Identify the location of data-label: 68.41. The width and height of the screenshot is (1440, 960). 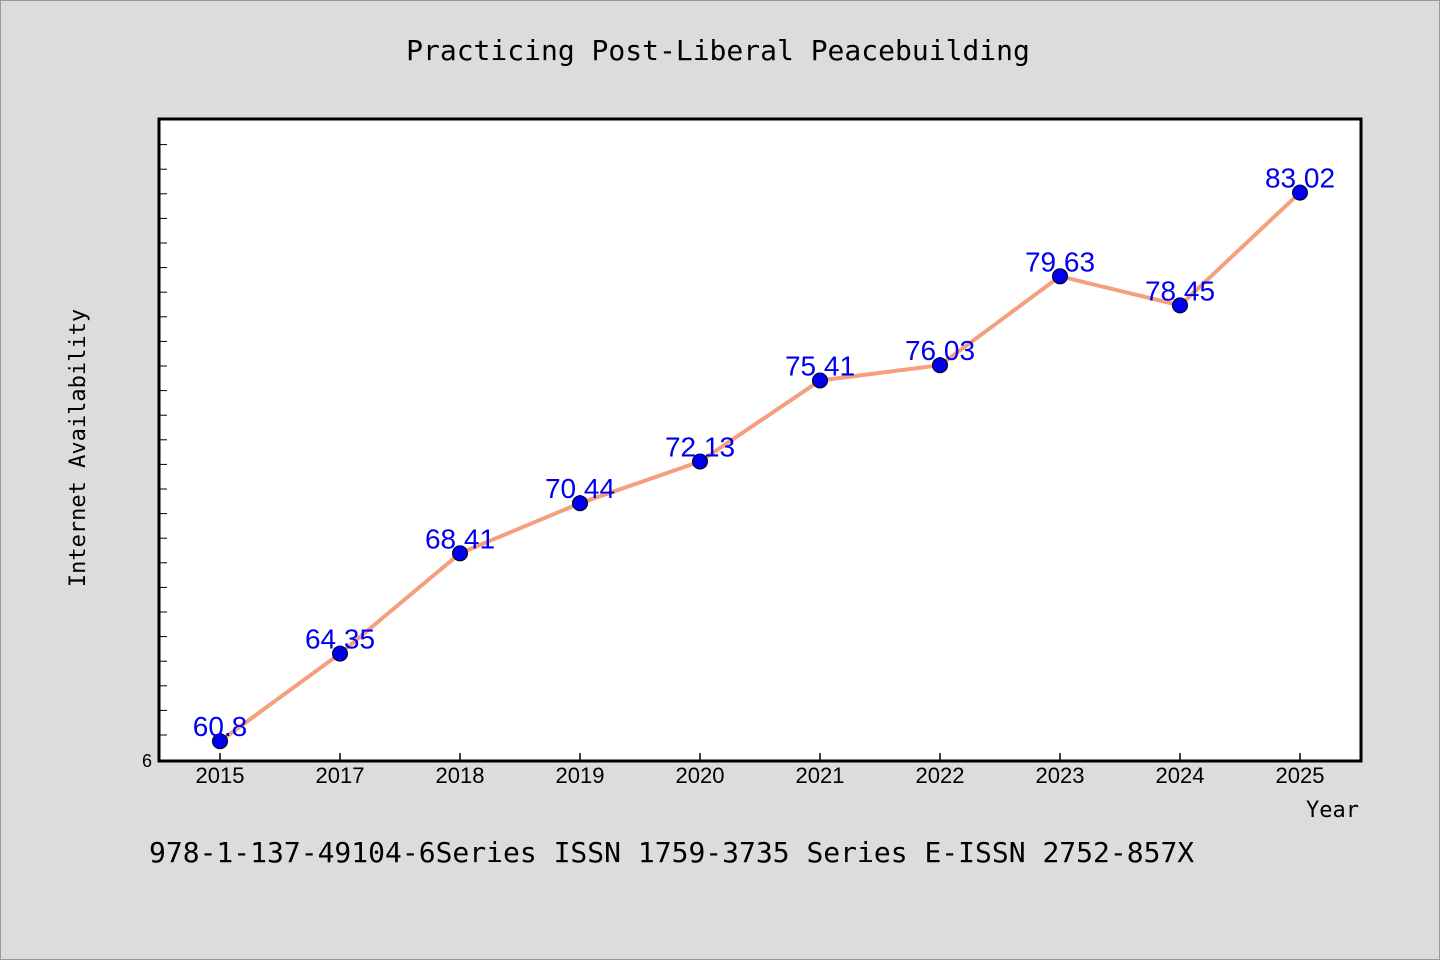
(460, 538).